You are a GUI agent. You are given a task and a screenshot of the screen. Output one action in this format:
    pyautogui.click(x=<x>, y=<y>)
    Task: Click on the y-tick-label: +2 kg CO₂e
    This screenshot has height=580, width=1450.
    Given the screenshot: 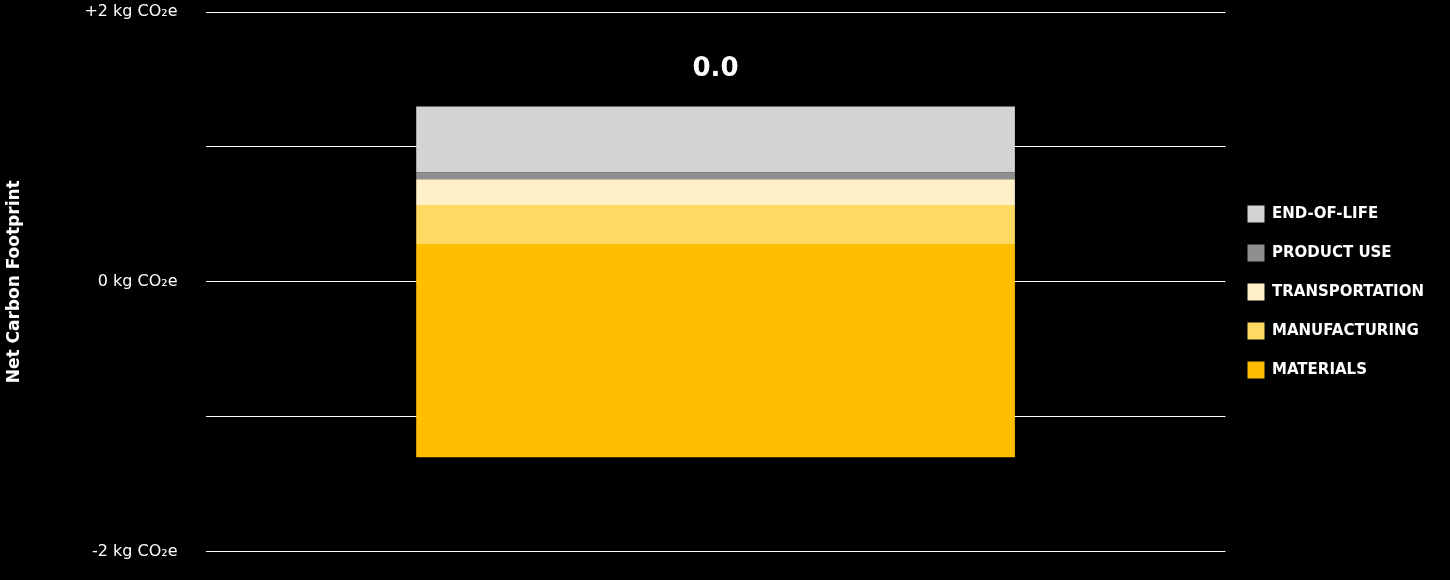 What is the action you would take?
    pyautogui.click(x=131, y=11)
    